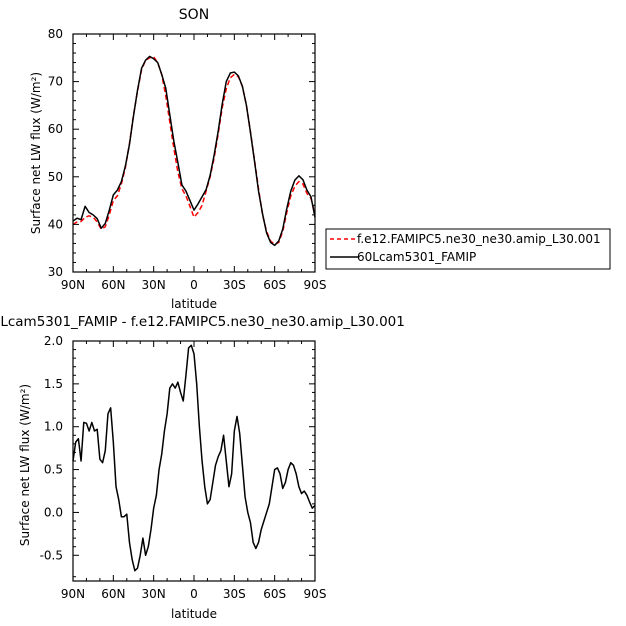 Image resolution: width=626 pixels, height=626 pixels. I want to click on top-x-tick-label: 60S, so click(274, 285).